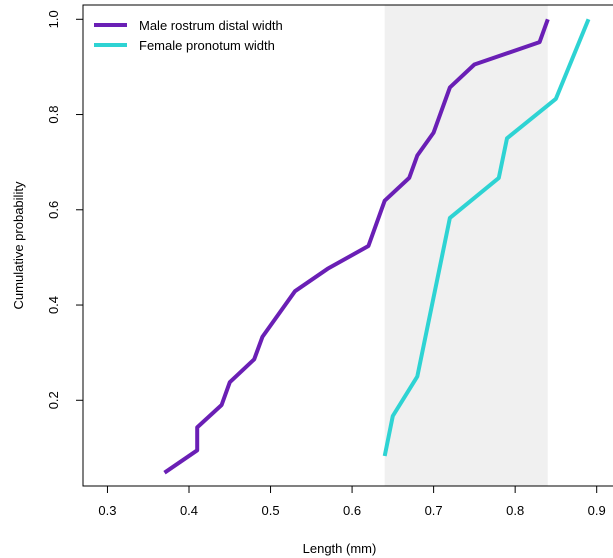 This screenshot has width=613, height=558. Describe the element at coordinates (53, 114) in the screenshot. I see `y-tick-label: 0.8` at that location.